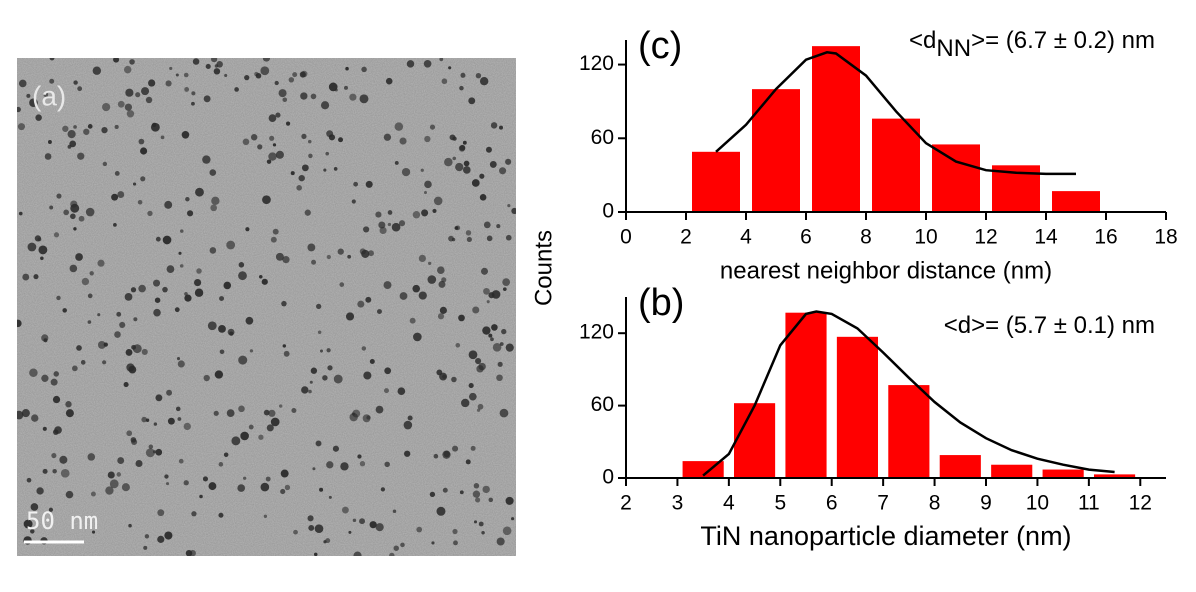 The image size is (1196, 592). What do you see at coordinates (608, 211) in the screenshot?
I see `y-tick-label: 0` at bounding box center [608, 211].